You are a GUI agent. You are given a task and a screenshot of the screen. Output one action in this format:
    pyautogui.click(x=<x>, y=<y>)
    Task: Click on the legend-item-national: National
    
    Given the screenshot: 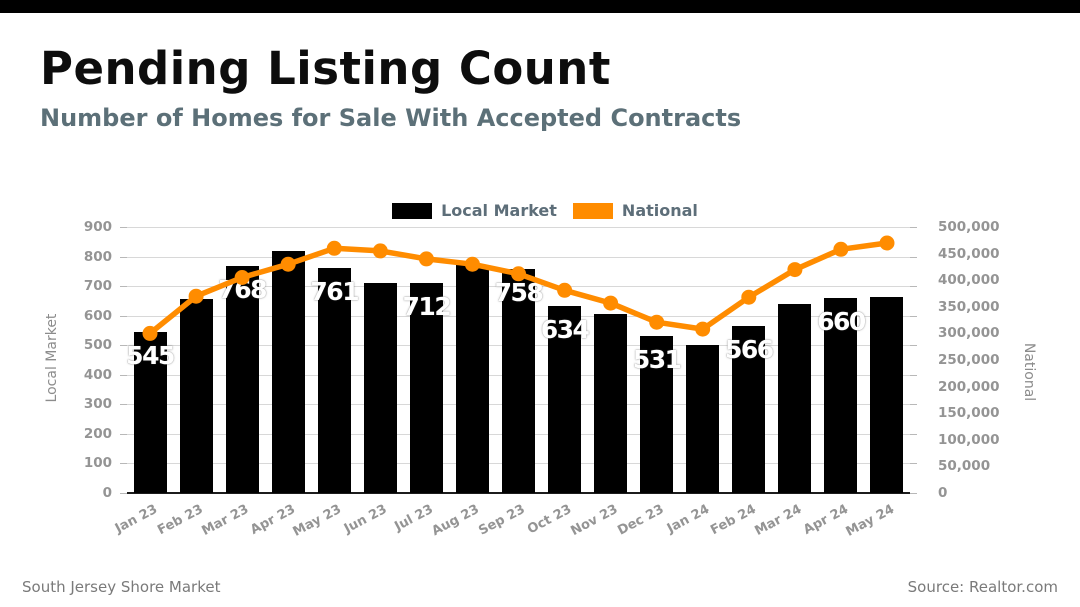 What is the action you would take?
    pyautogui.click(x=635, y=210)
    